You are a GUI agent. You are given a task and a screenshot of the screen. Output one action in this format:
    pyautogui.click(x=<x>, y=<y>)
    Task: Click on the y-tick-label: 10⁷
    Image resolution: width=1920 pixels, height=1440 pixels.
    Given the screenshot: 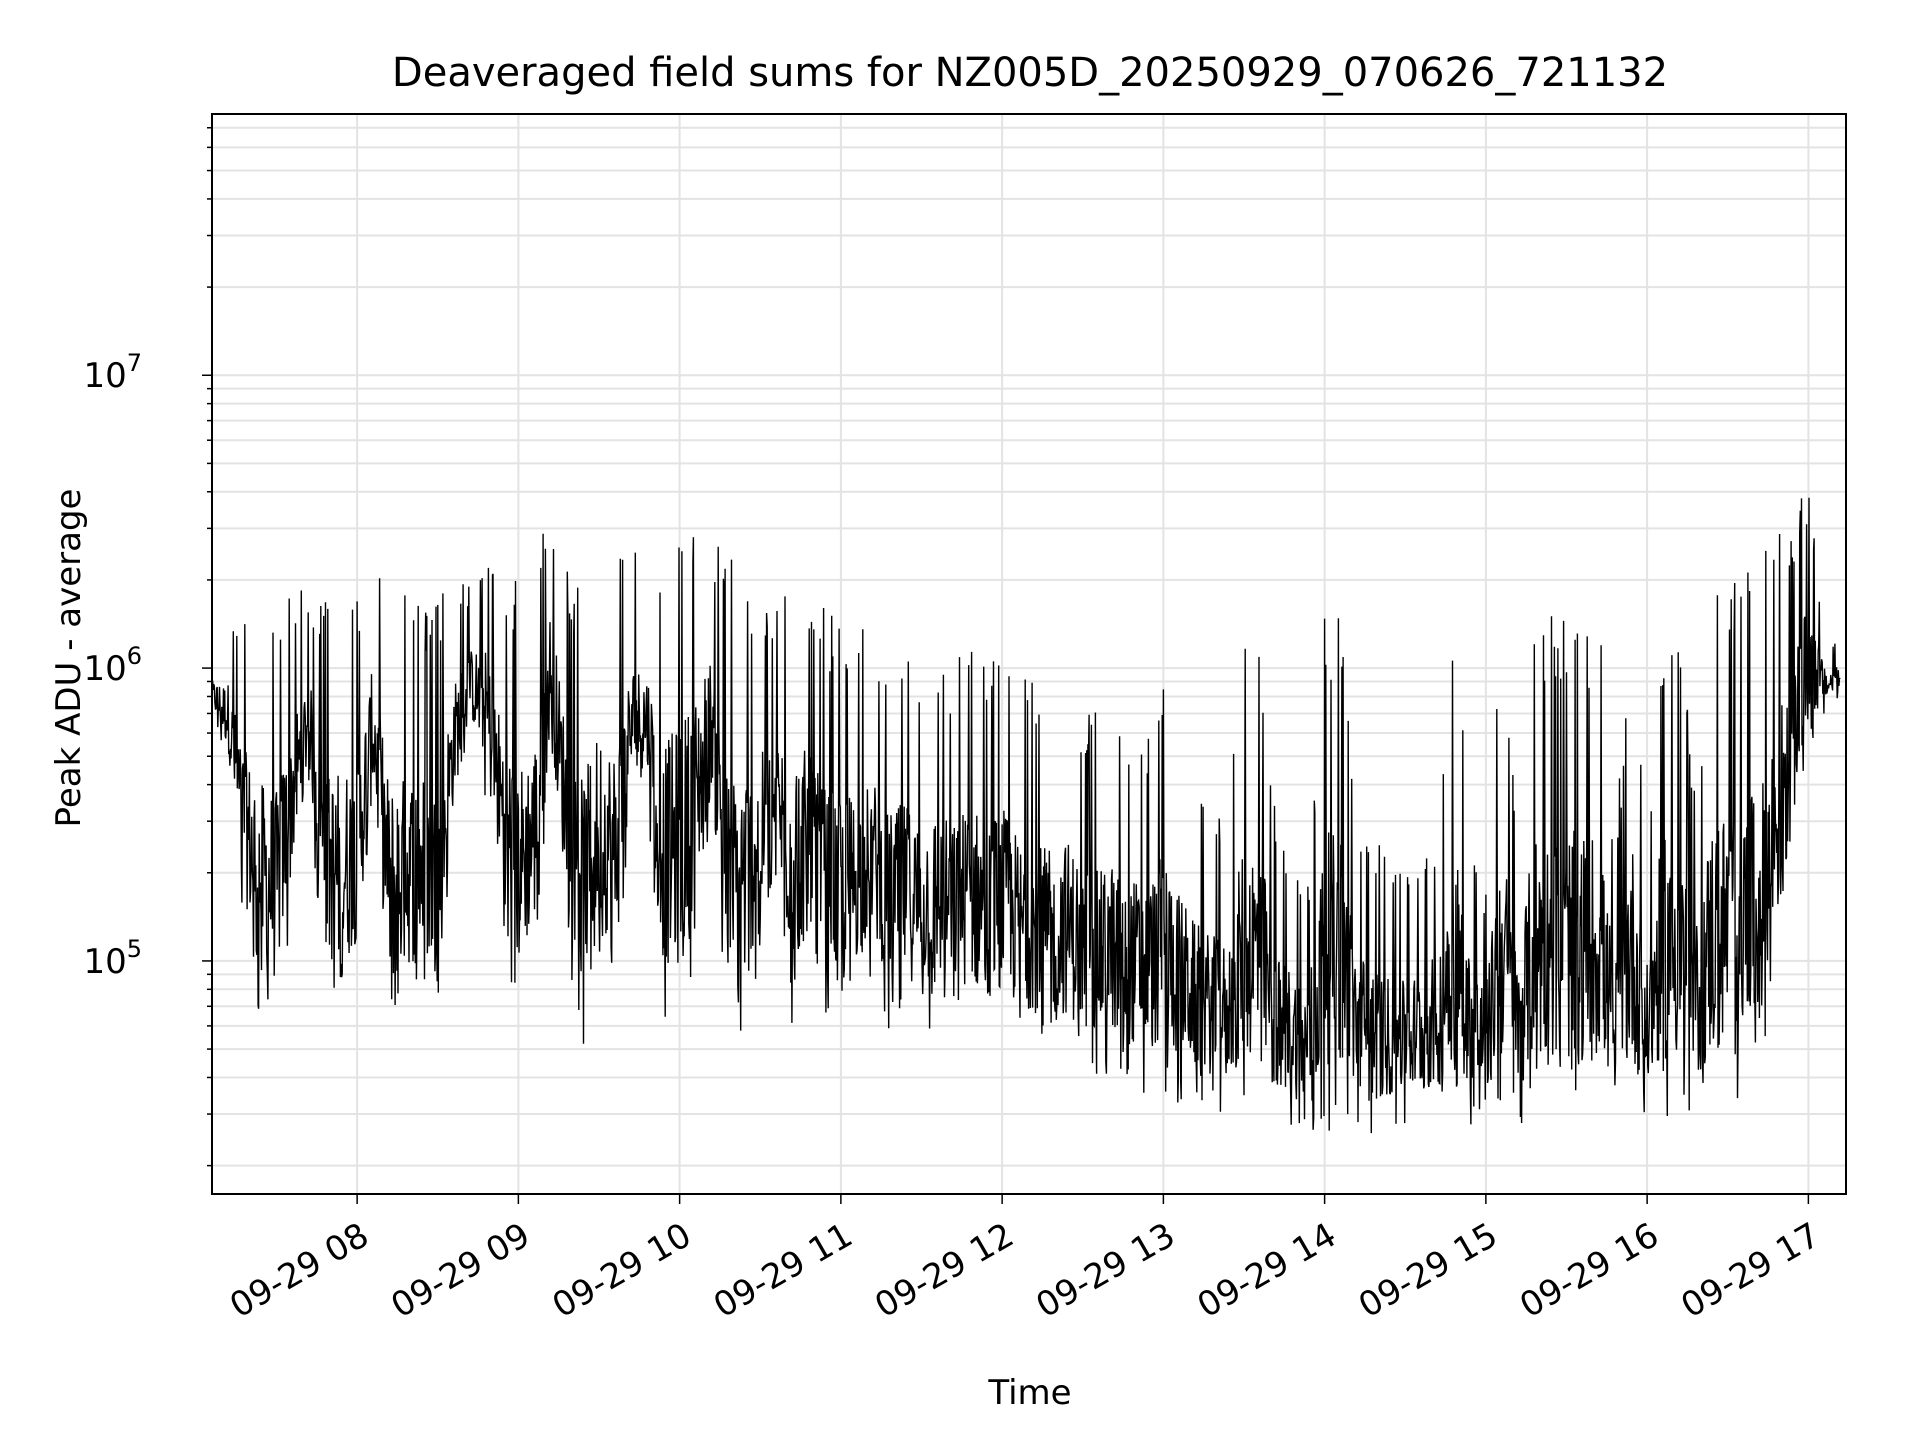 What is the action you would take?
    pyautogui.click(x=112, y=372)
    